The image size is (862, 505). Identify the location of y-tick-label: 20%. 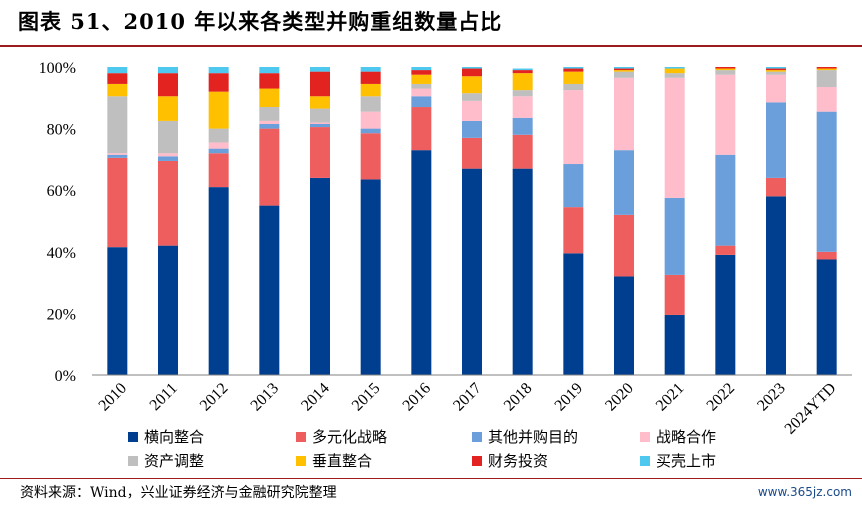
(61, 314).